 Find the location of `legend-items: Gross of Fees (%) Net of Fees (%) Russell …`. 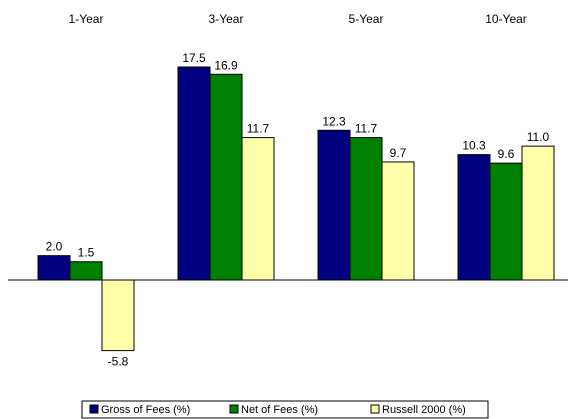

legend-items: Gross of Fees (%) Net of Fees (%) Russell … is located at coordinates (277, 410).